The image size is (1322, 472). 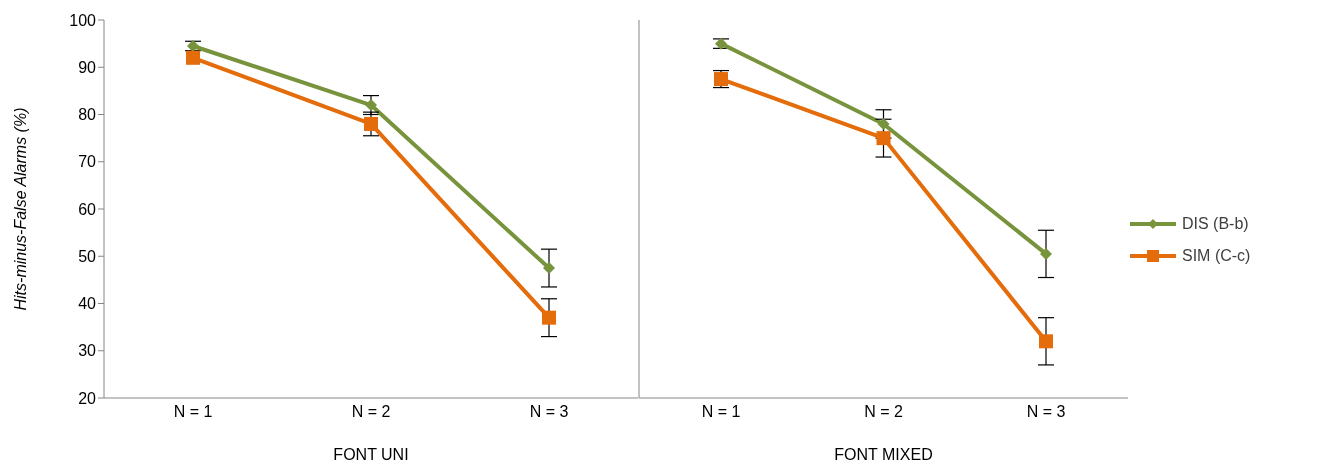 What do you see at coordinates (87, 304) in the screenshot?
I see `y-tick-label: 40` at bounding box center [87, 304].